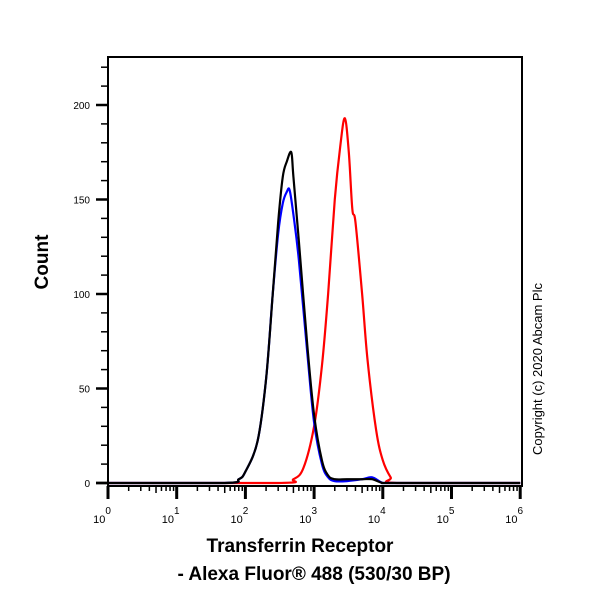 This screenshot has width=600, height=600. Describe the element at coordinates (239, 516) in the screenshot. I see `x-tick-label: 10²` at that location.